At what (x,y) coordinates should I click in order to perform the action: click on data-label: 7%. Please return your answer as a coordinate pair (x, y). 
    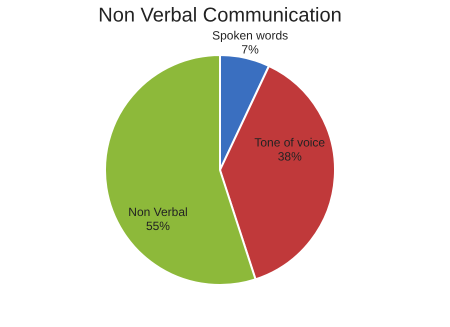
    Looking at the image, I should click on (250, 49).